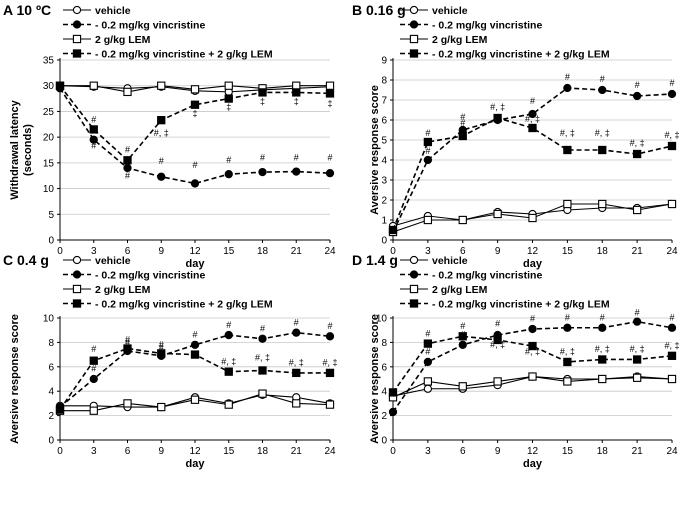  Describe the element at coordinates (359, 260) in the screenshot. I see `panel-letter: D` at that location.